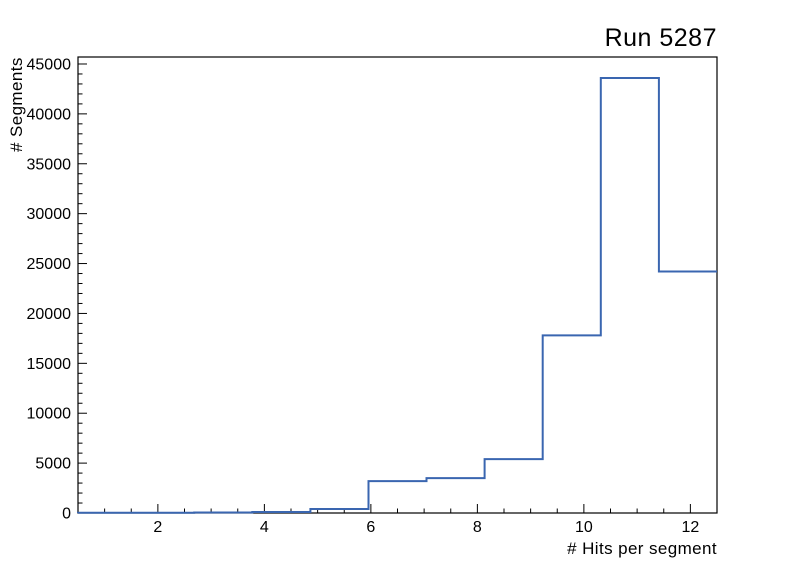 Image resolution: width=796 pixels, height=572 pixels. I want to click on x-tick-label: 2, so click(157, 527).